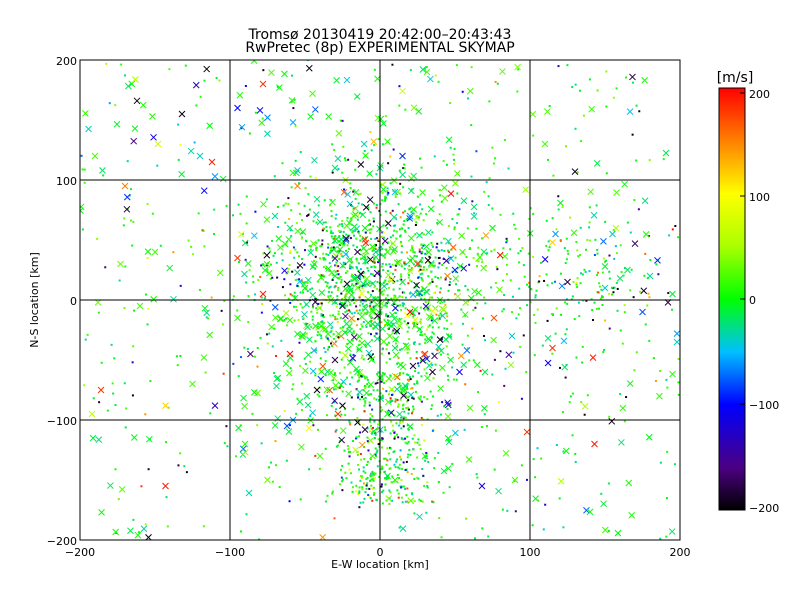 This screenshot has height=600, width=800. I want to click on colorbar-tick-label: 100, so click(759, 197).